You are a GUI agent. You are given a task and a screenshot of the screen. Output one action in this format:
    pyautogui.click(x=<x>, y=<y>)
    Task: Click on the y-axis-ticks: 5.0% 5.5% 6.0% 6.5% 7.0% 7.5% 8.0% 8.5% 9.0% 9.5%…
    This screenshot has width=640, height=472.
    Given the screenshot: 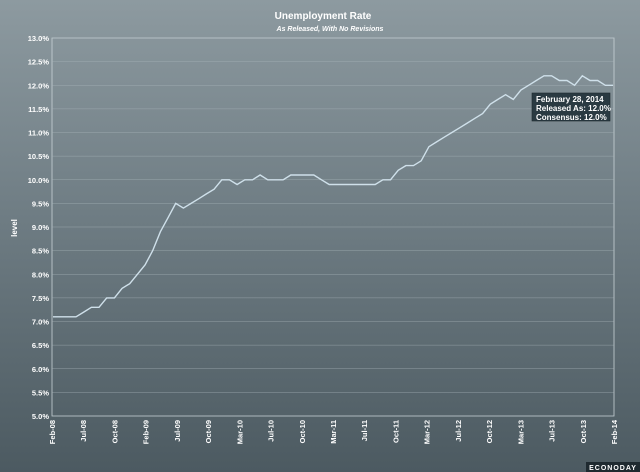 What is the action you would take?
    pyautogui.click(x=39, y=227)
    